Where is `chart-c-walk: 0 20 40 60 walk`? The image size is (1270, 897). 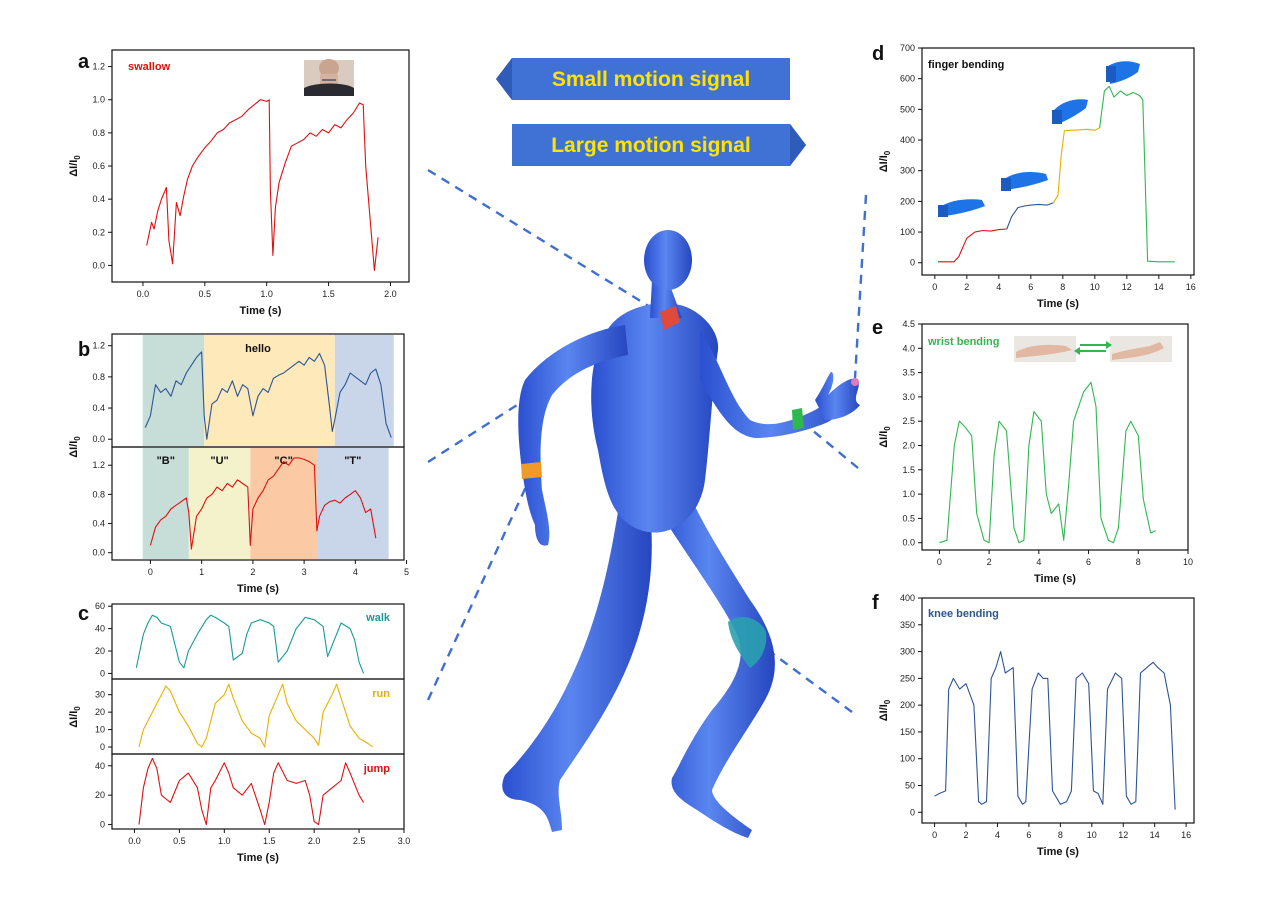
chart-c-walk: 0 20 40 60 walk is located at coordinates (250, 640).